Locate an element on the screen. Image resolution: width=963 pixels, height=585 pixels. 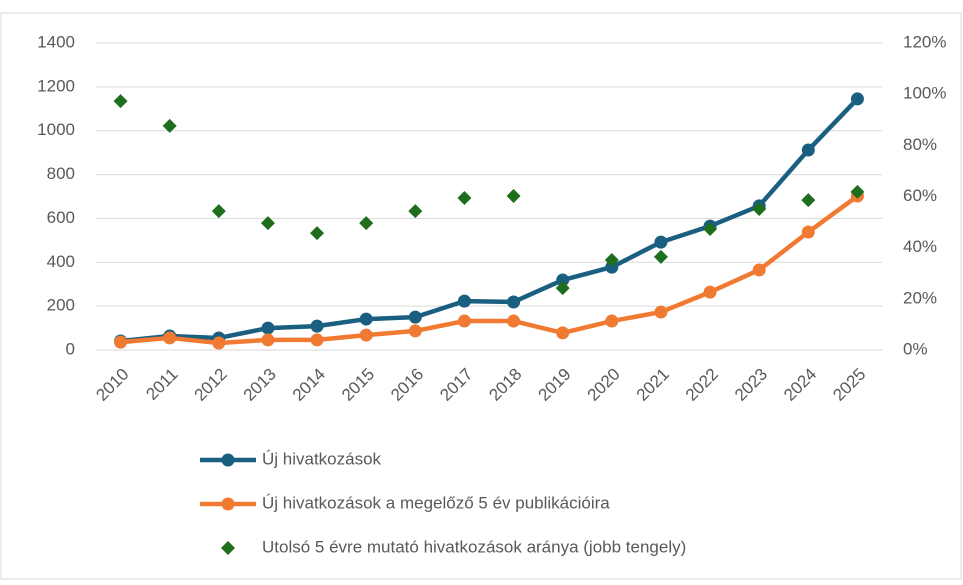
y2-tick-label: 100% is located at coordinates (924, 93).